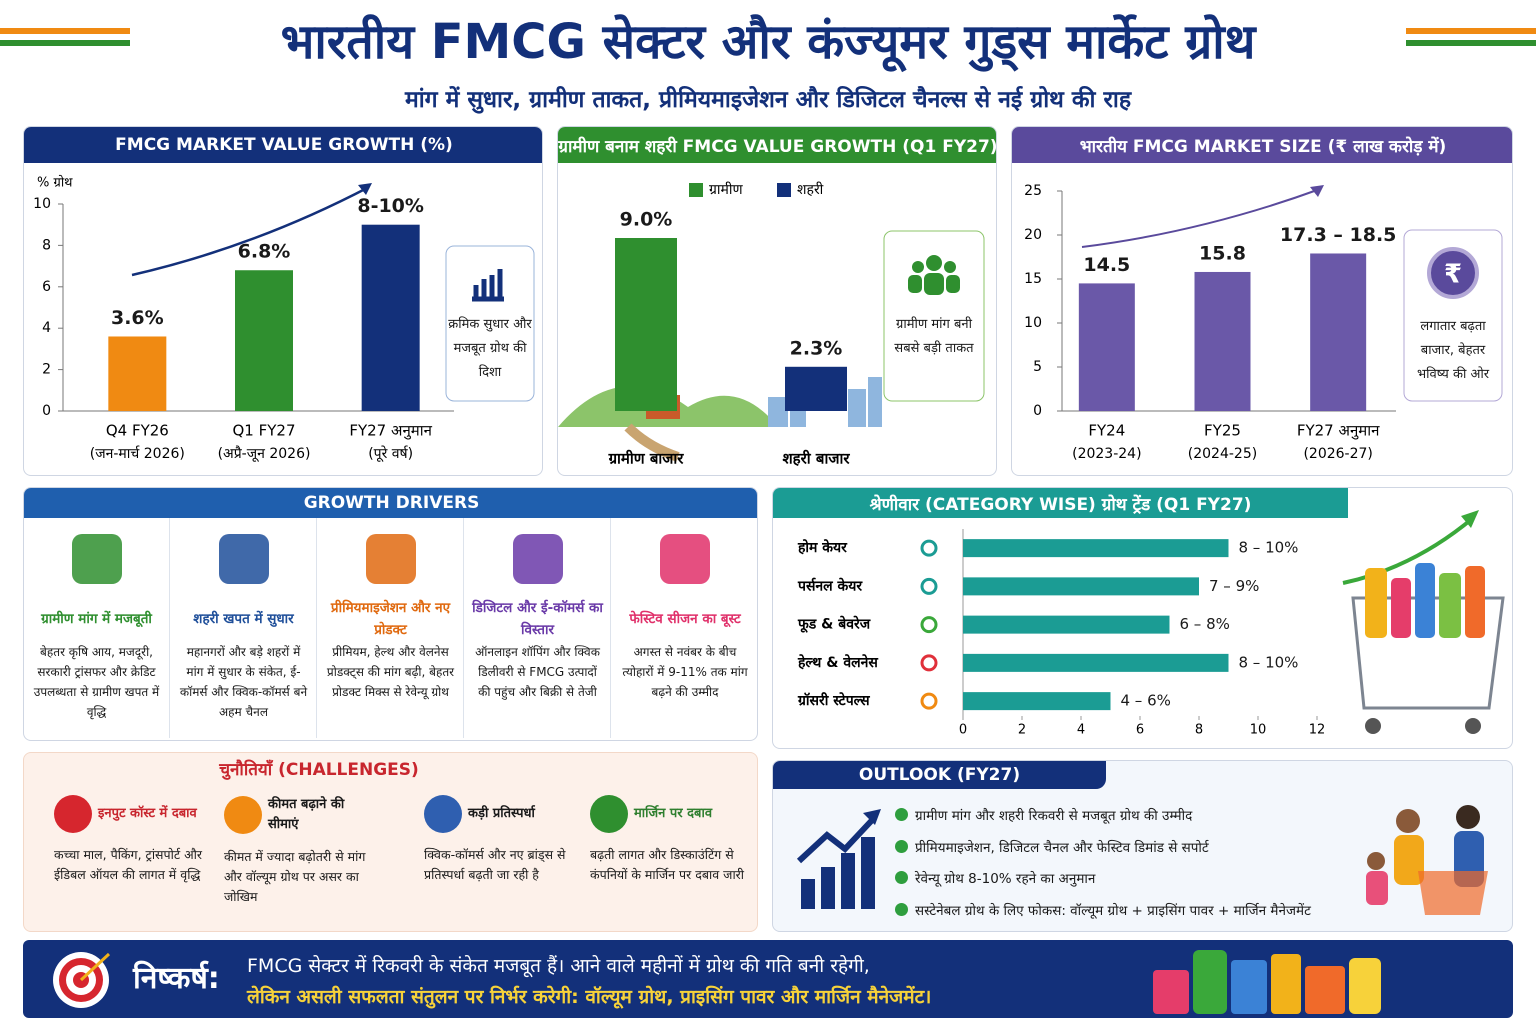  What do you see at coordinates (42, 204) in the screenshot?
I see `y-tick-label: 10` at bounding box center [42, 204].